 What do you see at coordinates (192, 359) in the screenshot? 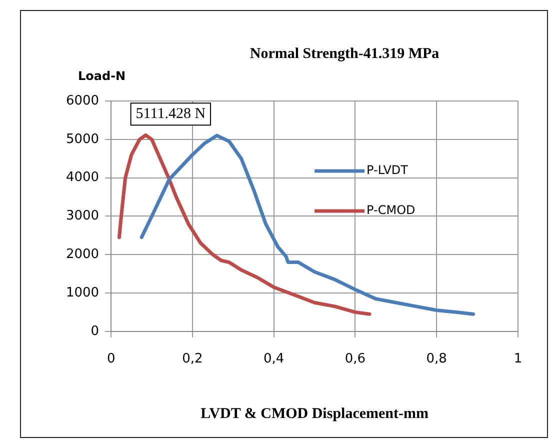
I see `x-tick-label: 0,2` at bounding box center [192, 359].